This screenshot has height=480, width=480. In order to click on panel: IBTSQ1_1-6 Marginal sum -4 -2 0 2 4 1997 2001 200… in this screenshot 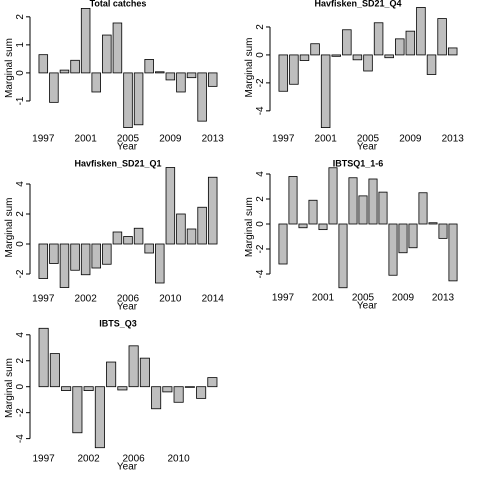, I will do `click(351, 234)`.